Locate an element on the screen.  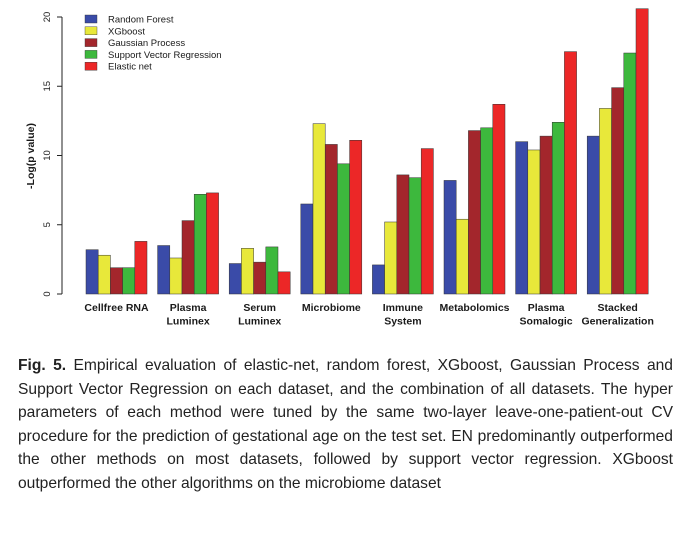
x-tick-label: System is located at coordinates (402, 322).